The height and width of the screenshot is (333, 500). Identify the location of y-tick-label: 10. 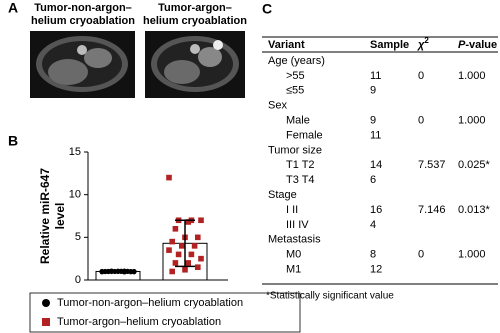
(75, 195).